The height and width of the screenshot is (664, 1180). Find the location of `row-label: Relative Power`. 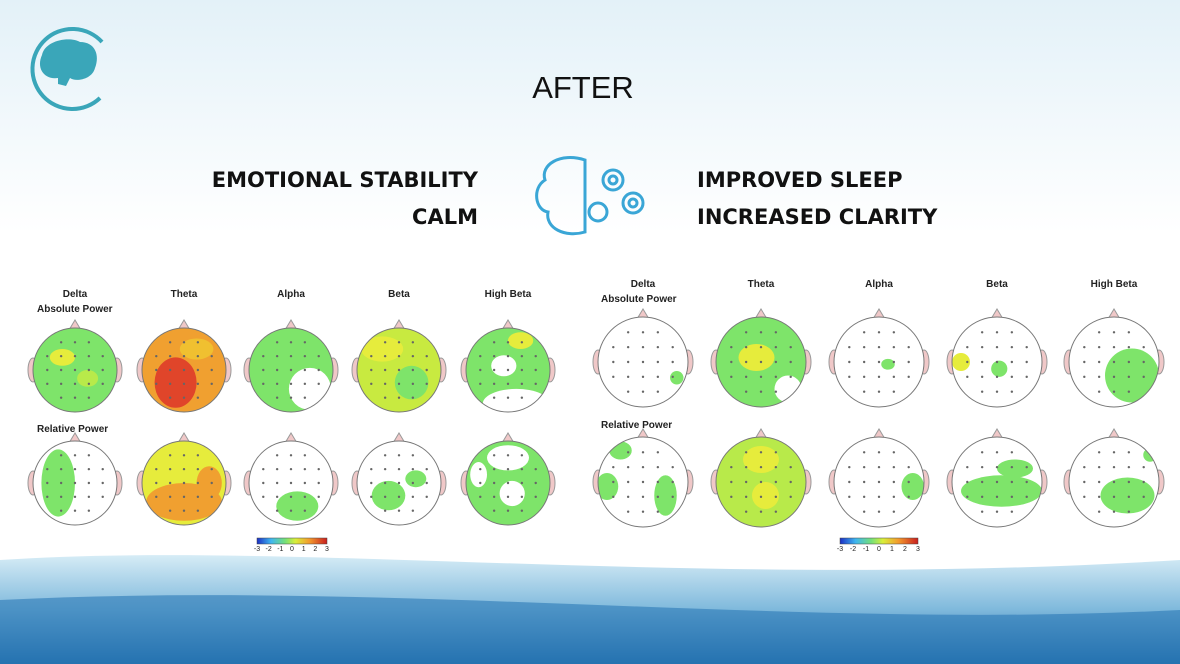

row-label: Relative Power is located at coordinates (72, 429).